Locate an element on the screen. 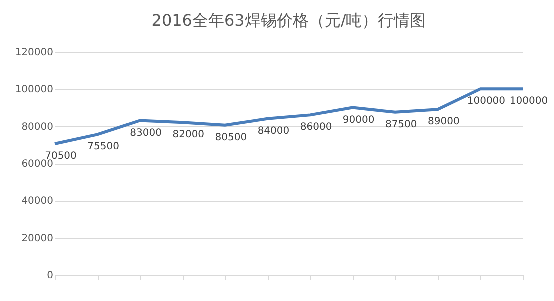  y-tick-label: 120000 is located at coordinates (34, 53).